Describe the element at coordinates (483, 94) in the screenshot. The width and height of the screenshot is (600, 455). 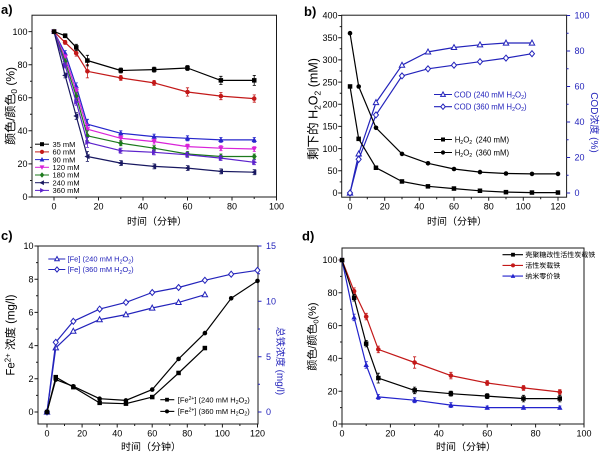
I see `svg-text: COD (240 mM H` at that location.